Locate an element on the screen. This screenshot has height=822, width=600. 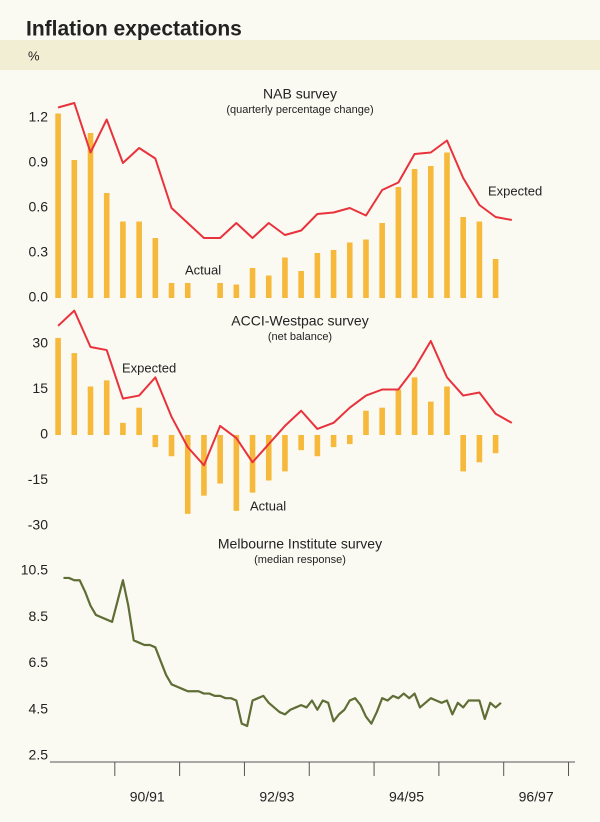
y-tick-label: 8.5 is located at coordinates (39, 616).